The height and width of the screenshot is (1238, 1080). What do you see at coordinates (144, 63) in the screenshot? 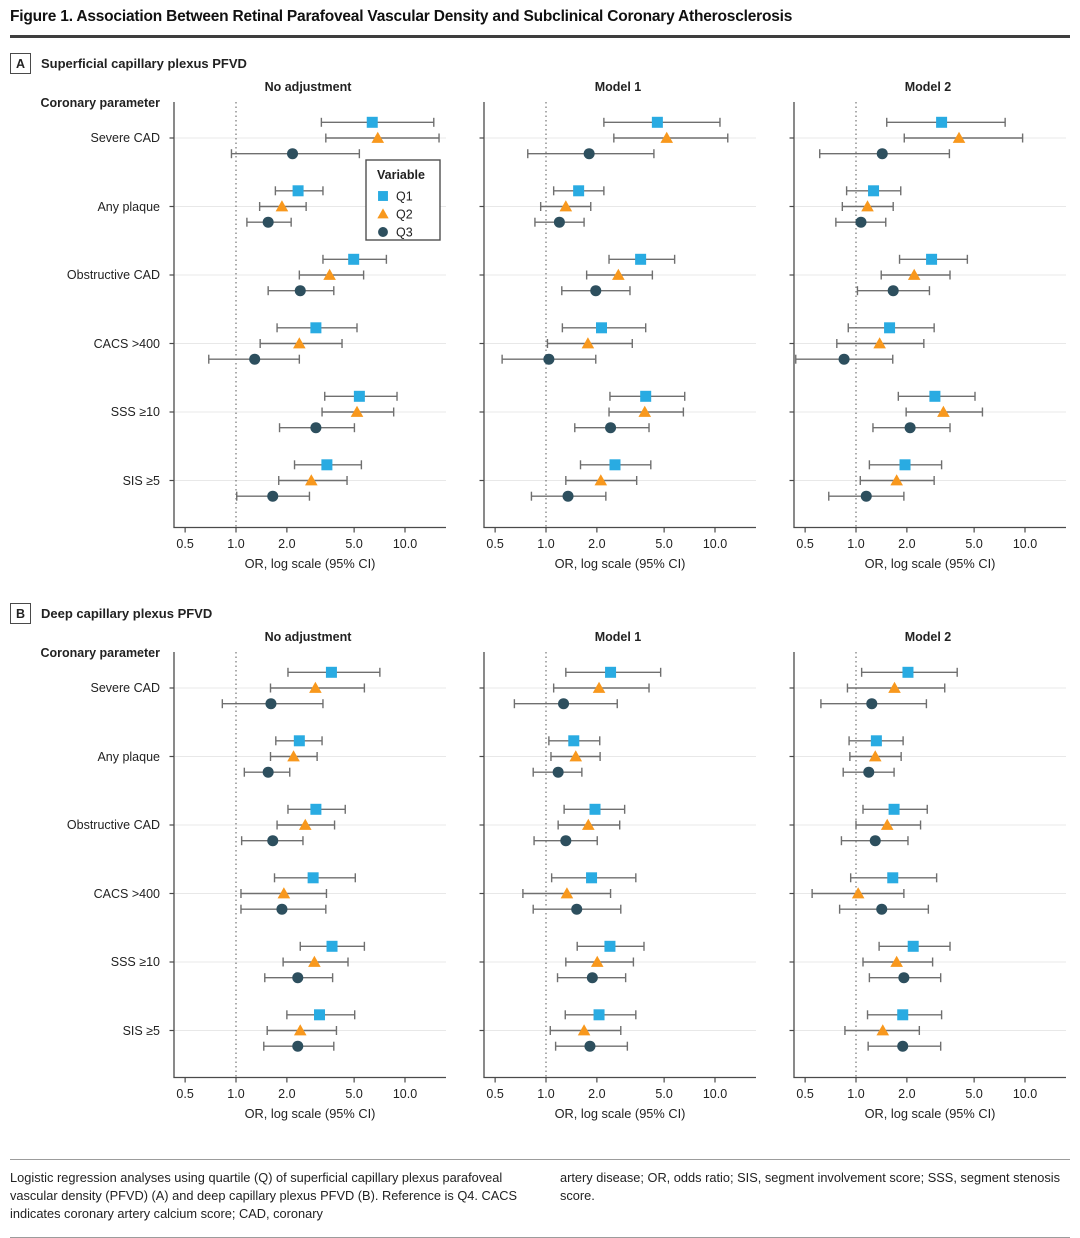
I see `panel-a-title: Superficial capillary plexus PFVD` at bounding box center [144, 63].